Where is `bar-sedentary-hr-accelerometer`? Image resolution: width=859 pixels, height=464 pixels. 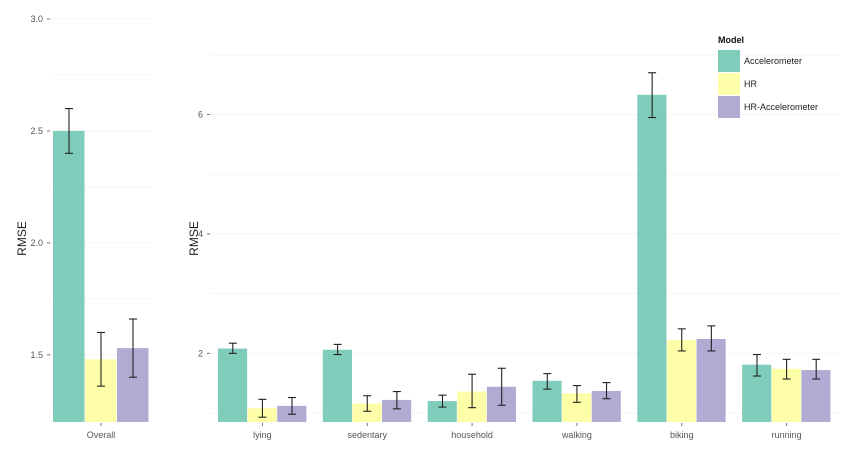 bar-sedentary-hr-accelerometer is located at coordinates (397, 410).